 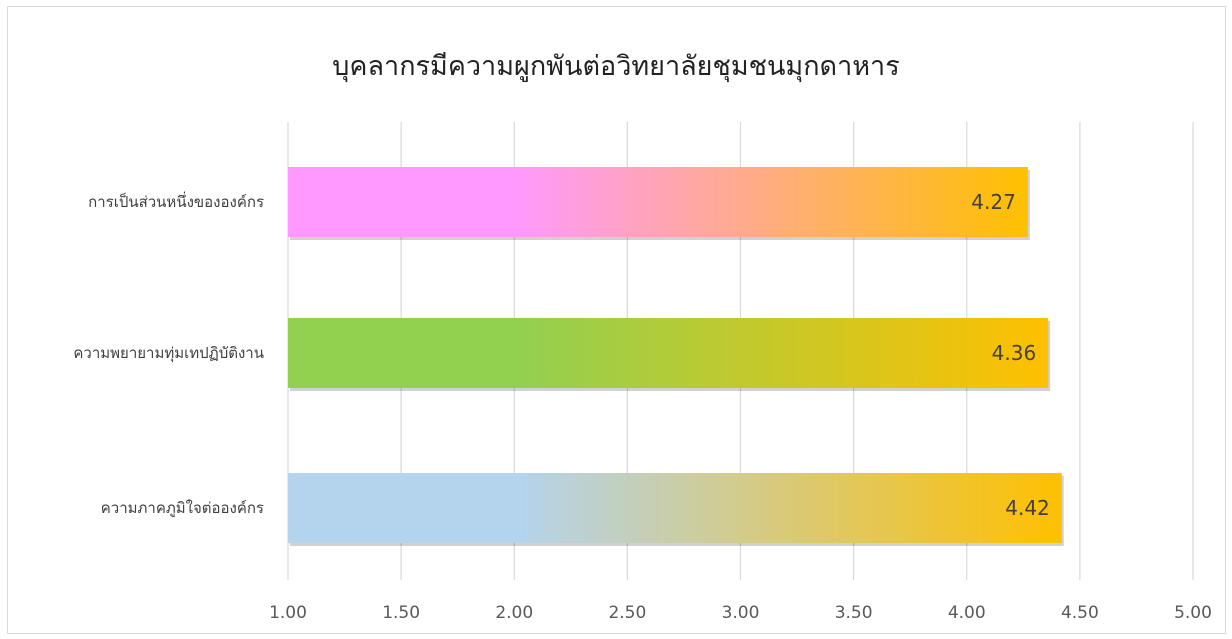 I want to click on category-label: ความภาคภูมิใจต่อองค์กร, so click(x=182, y=508).